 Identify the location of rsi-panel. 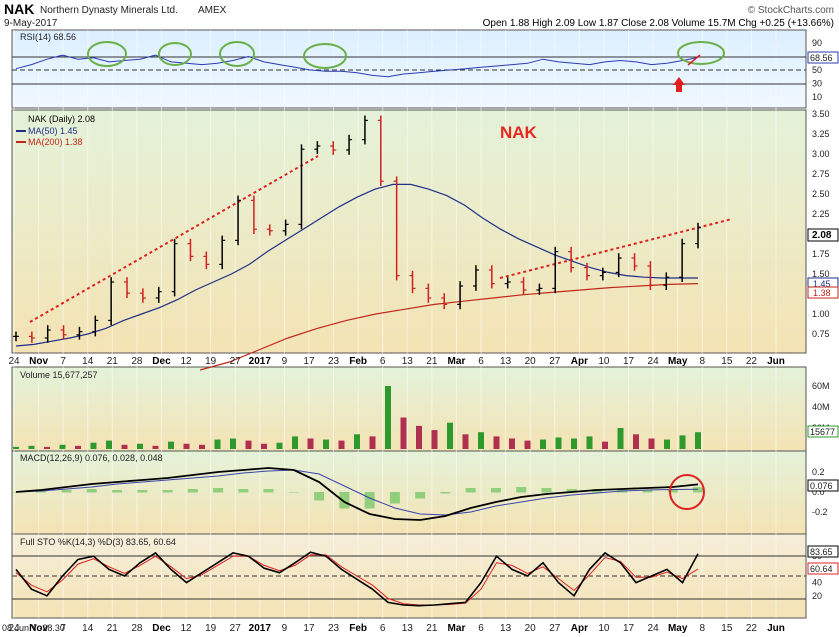
(409, 69).